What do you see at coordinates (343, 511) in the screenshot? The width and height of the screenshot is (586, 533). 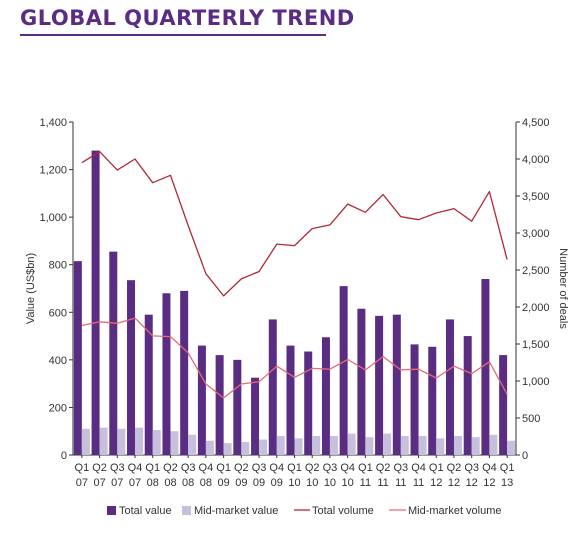 I see `legend-label-total-volume: Total volume` at bounding box center [343, 511].